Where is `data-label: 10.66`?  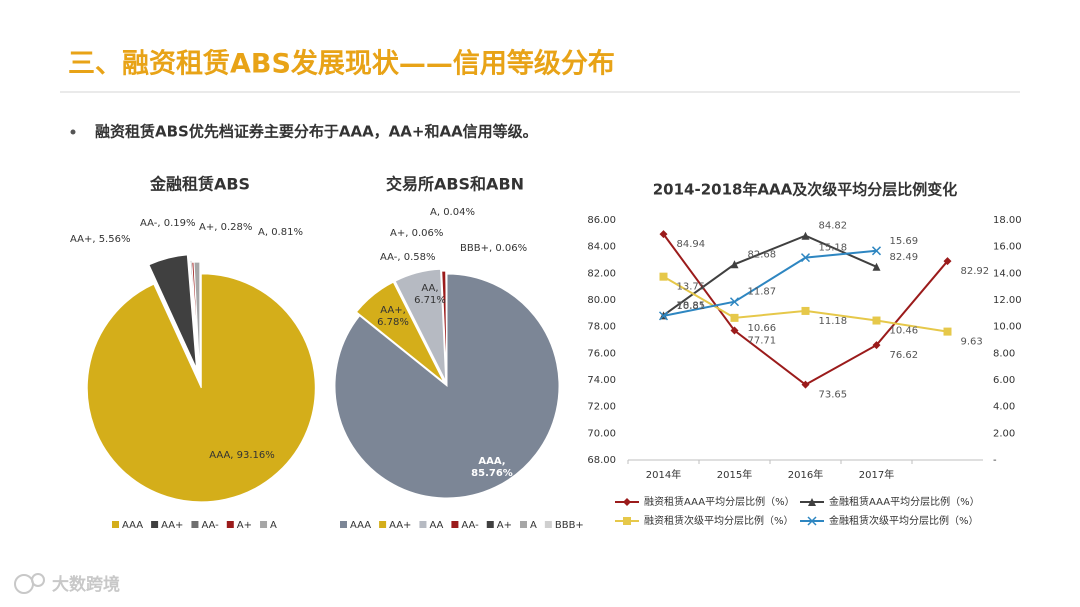
data-label: 10.66 is located at coordinates (762, 328).